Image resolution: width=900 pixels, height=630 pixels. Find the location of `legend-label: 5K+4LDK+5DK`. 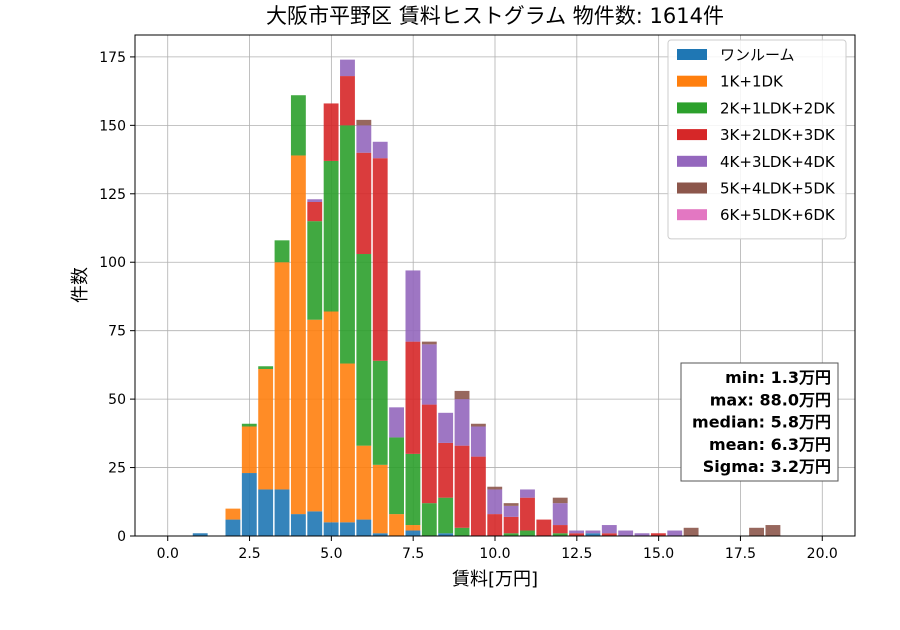

legend-label: 5K+4LDK+5DK is located at coordinates (778, 189).